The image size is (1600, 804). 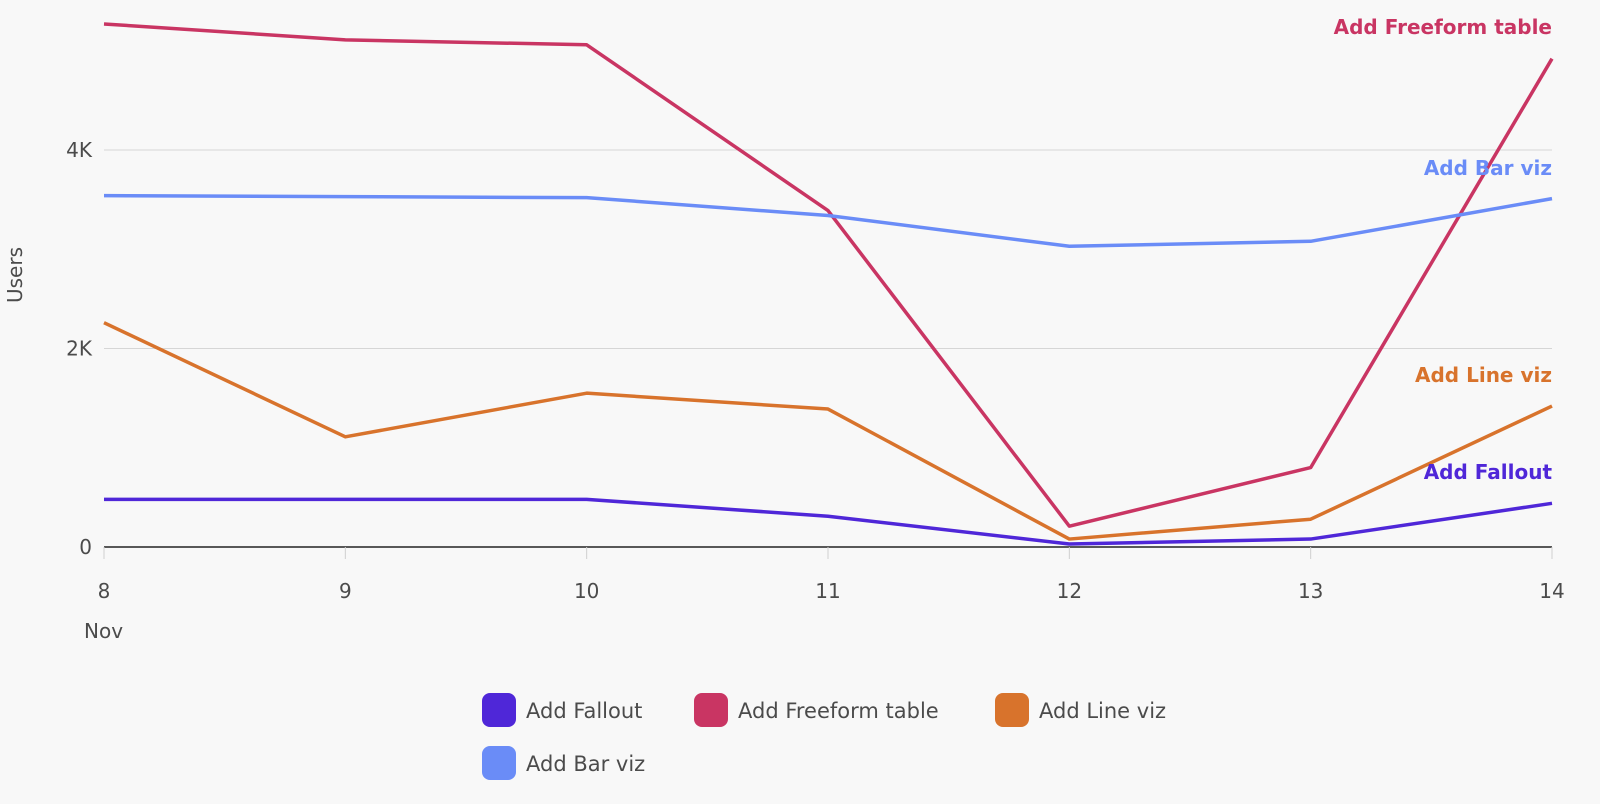 I want to click on series-line-add-bar-viz, so click(x=828, y=221).